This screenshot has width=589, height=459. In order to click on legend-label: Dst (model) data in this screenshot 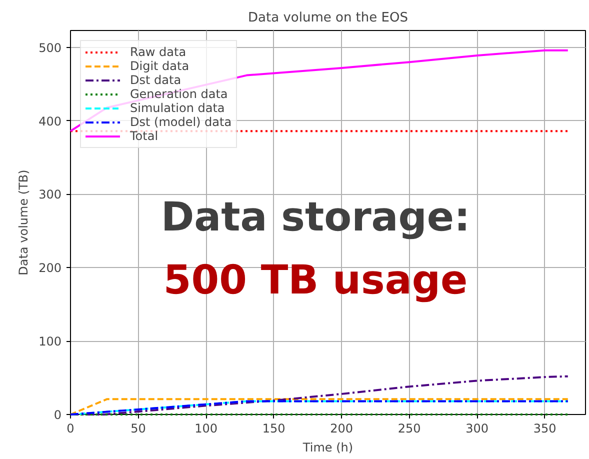, I will do `click(181, 122)`.